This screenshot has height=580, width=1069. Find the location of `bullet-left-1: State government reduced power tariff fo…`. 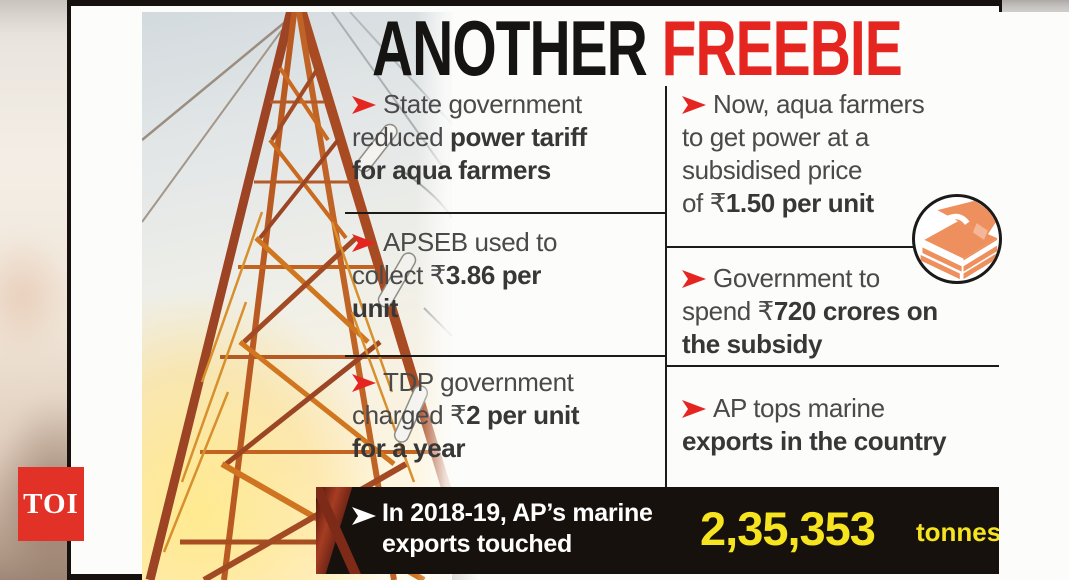

bullet-left-1: State government reduced power tariff fo… is located at coordinates (503, 137).